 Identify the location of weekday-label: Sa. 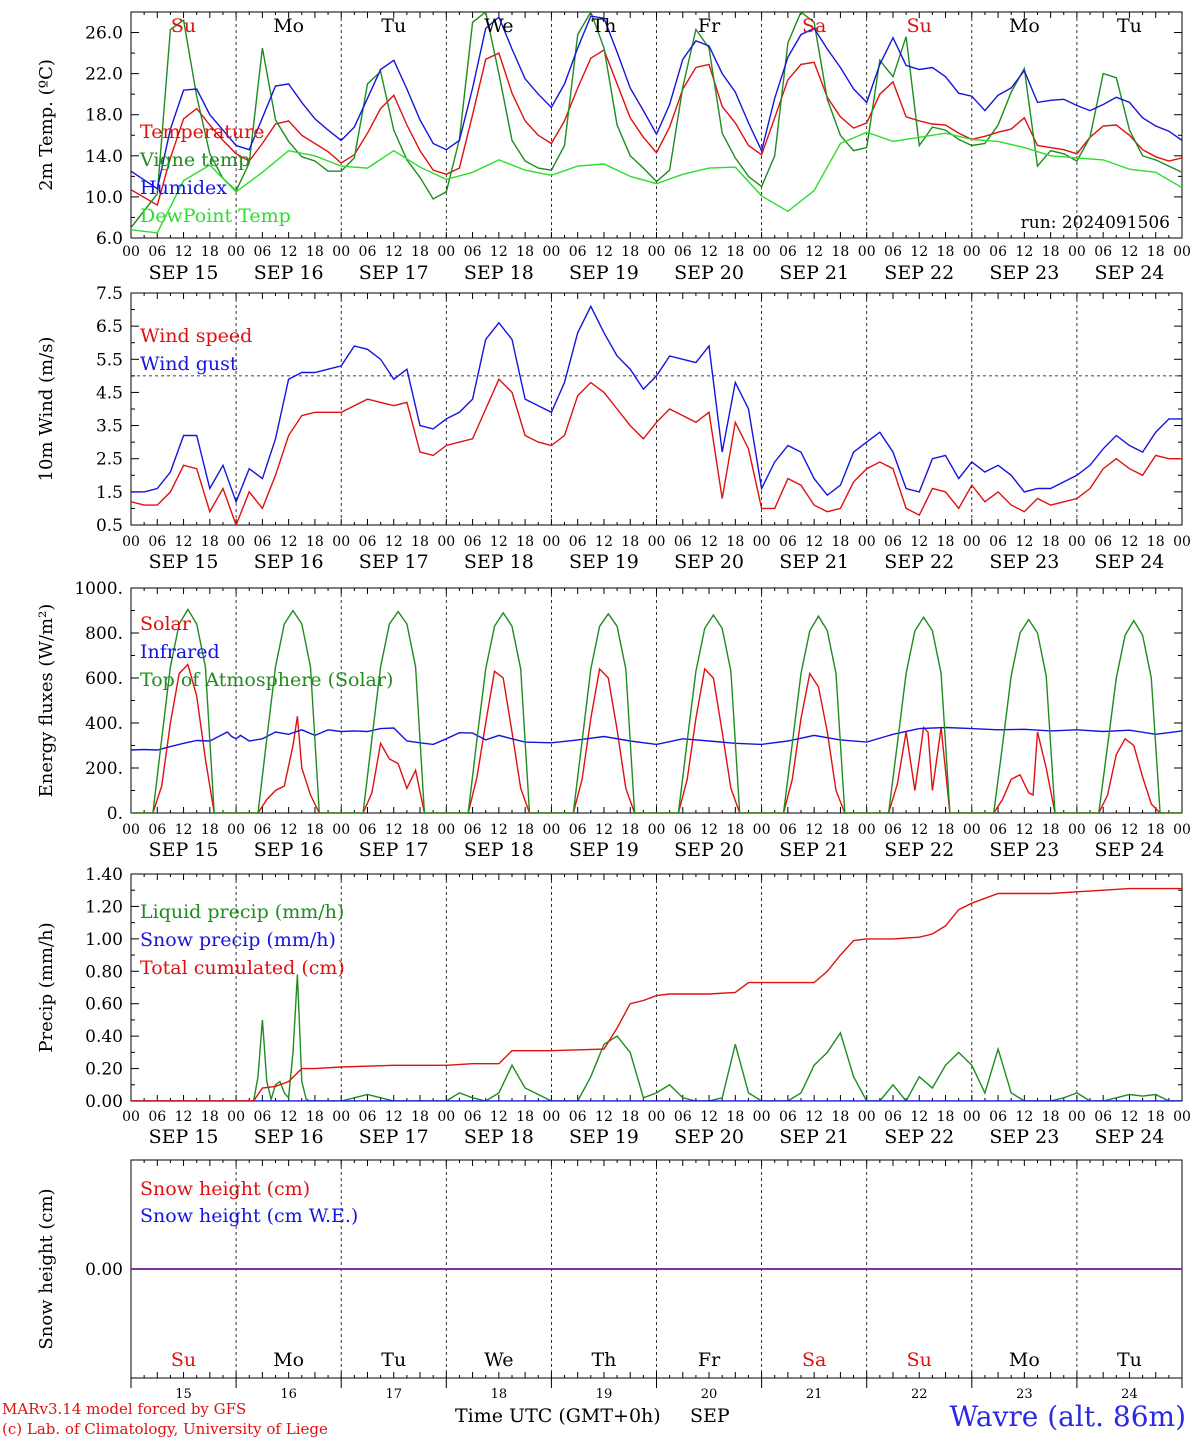
(814, 26).